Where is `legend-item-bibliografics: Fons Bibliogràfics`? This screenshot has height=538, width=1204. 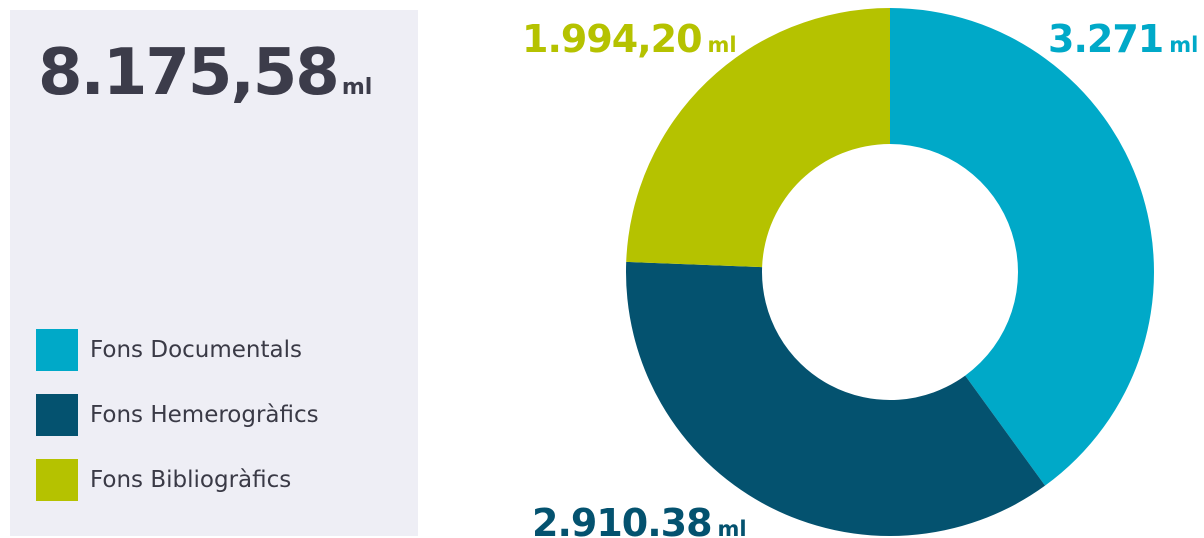
legend-item-bibliografics: Fons Bibliogràfics is located at coordinates (177, 480).